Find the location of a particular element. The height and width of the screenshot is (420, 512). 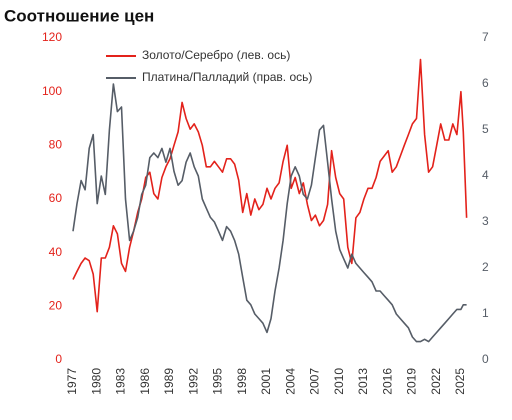

y-tick-label: 60 is located at coordinates (56, 198).